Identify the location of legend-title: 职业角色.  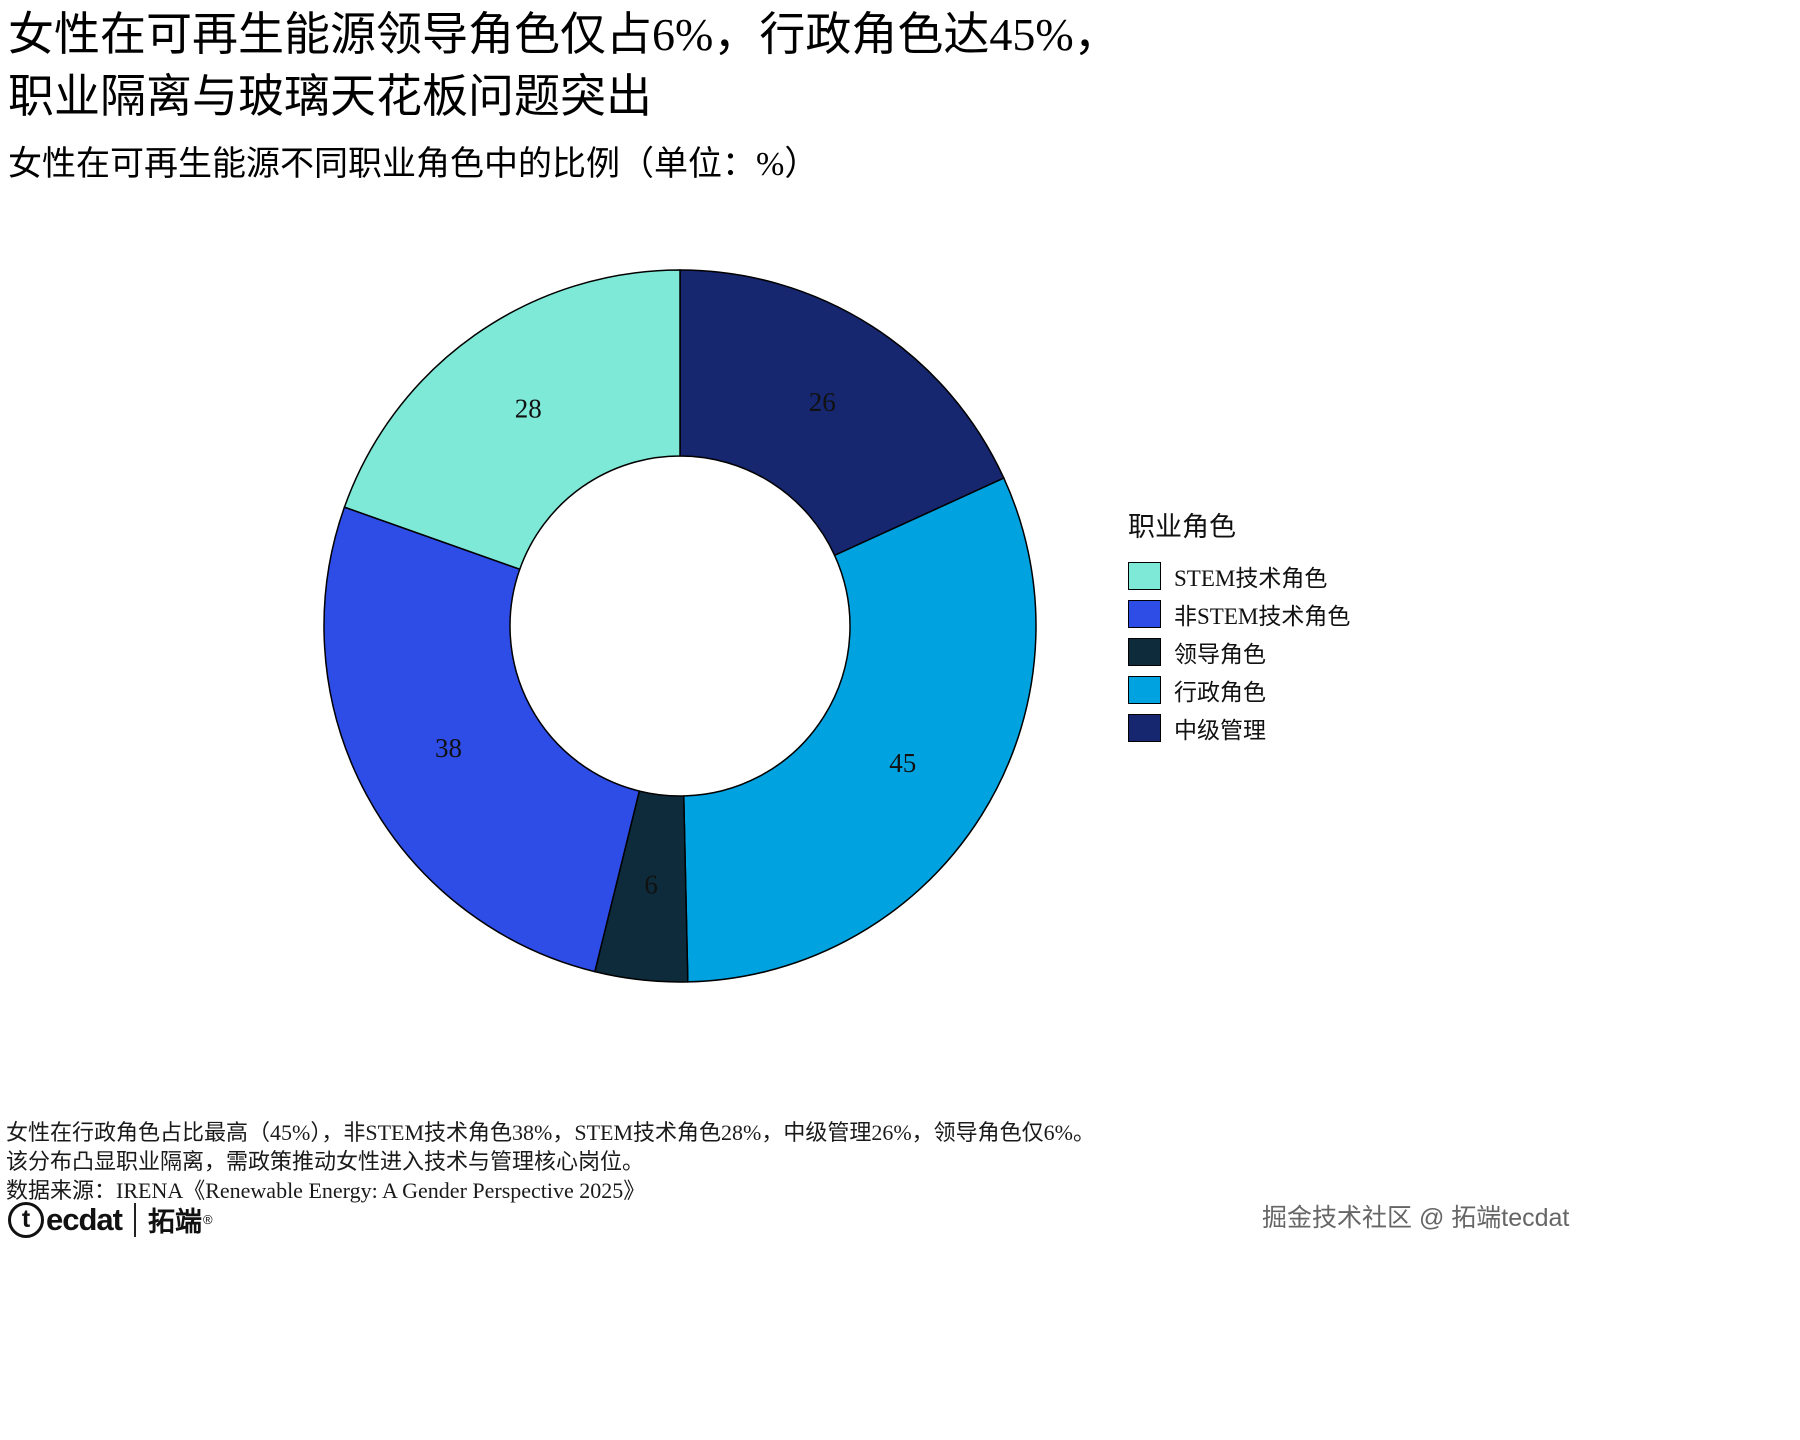
(1182, 527).